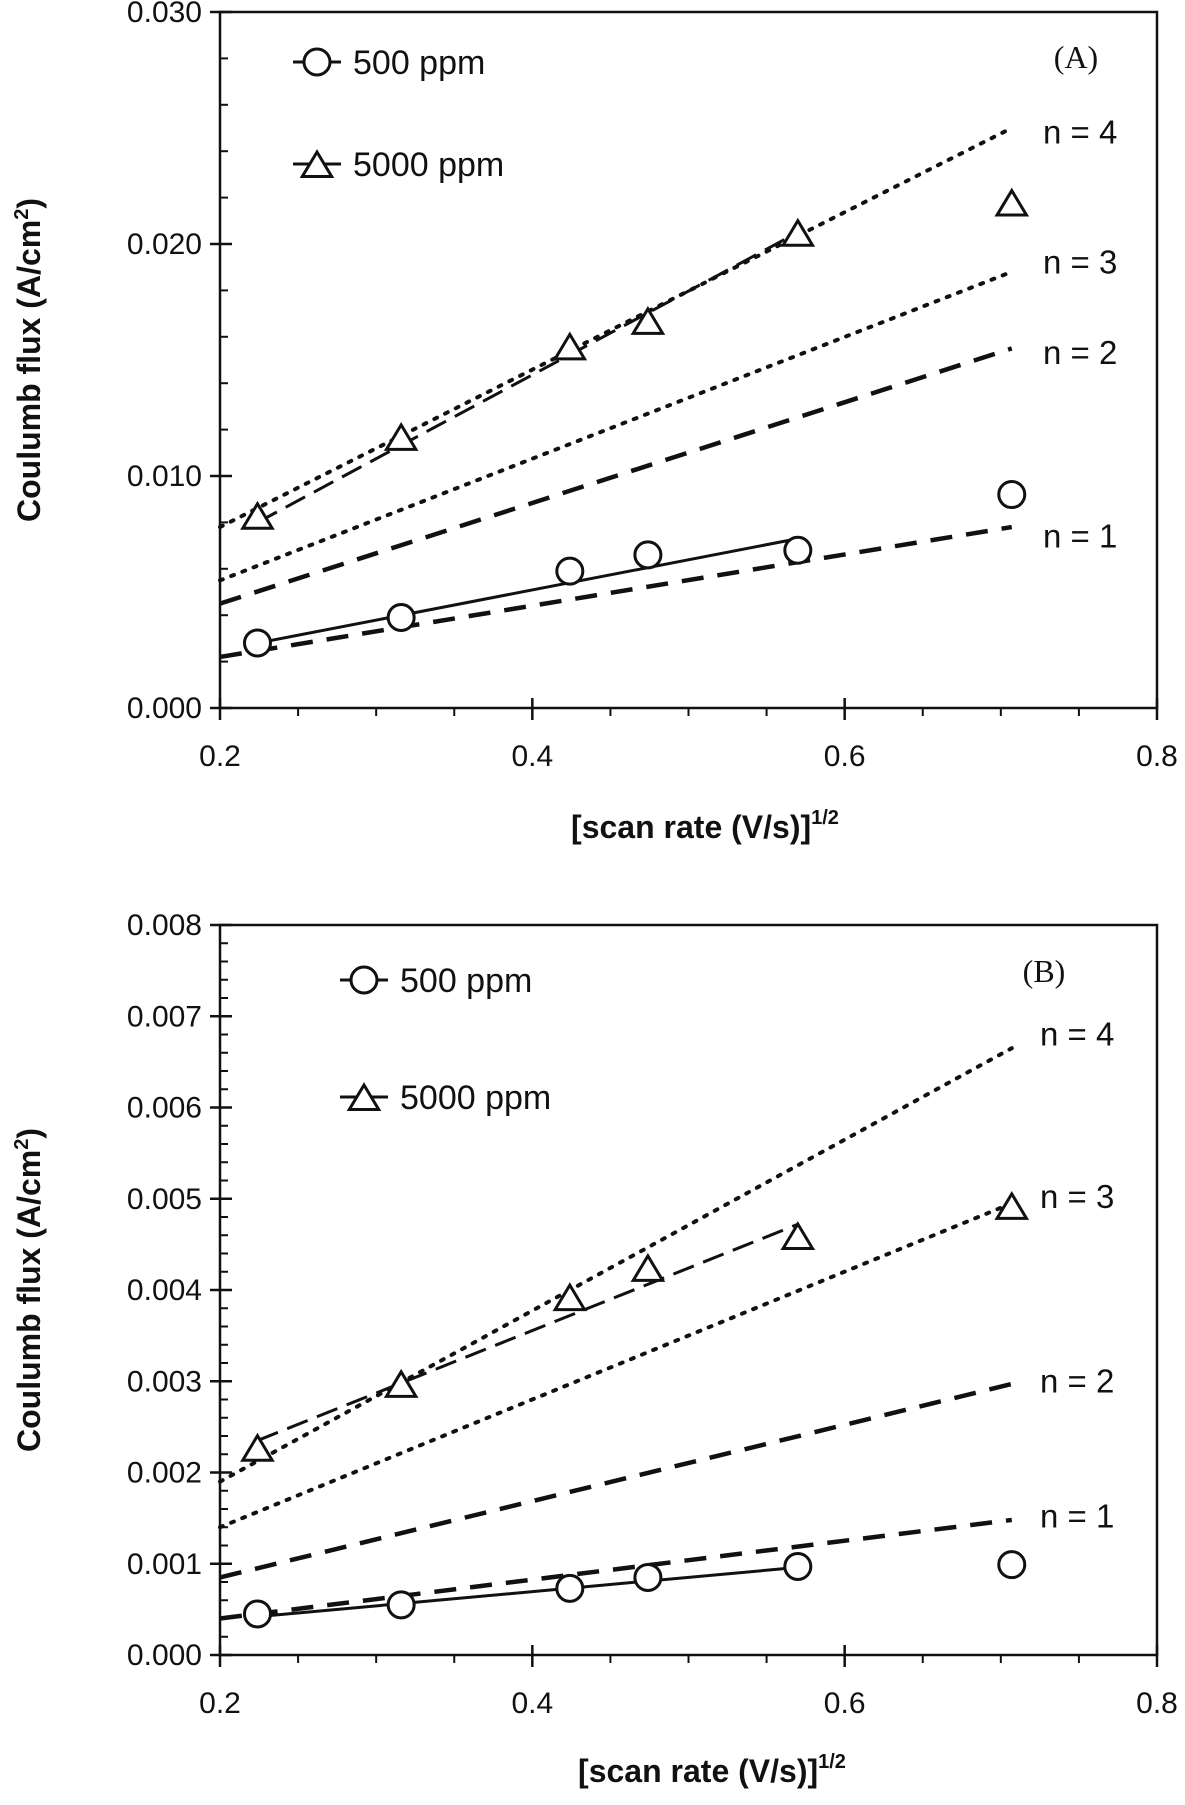  I want to click on y-tick-label: 0.010, so click(164, 476).